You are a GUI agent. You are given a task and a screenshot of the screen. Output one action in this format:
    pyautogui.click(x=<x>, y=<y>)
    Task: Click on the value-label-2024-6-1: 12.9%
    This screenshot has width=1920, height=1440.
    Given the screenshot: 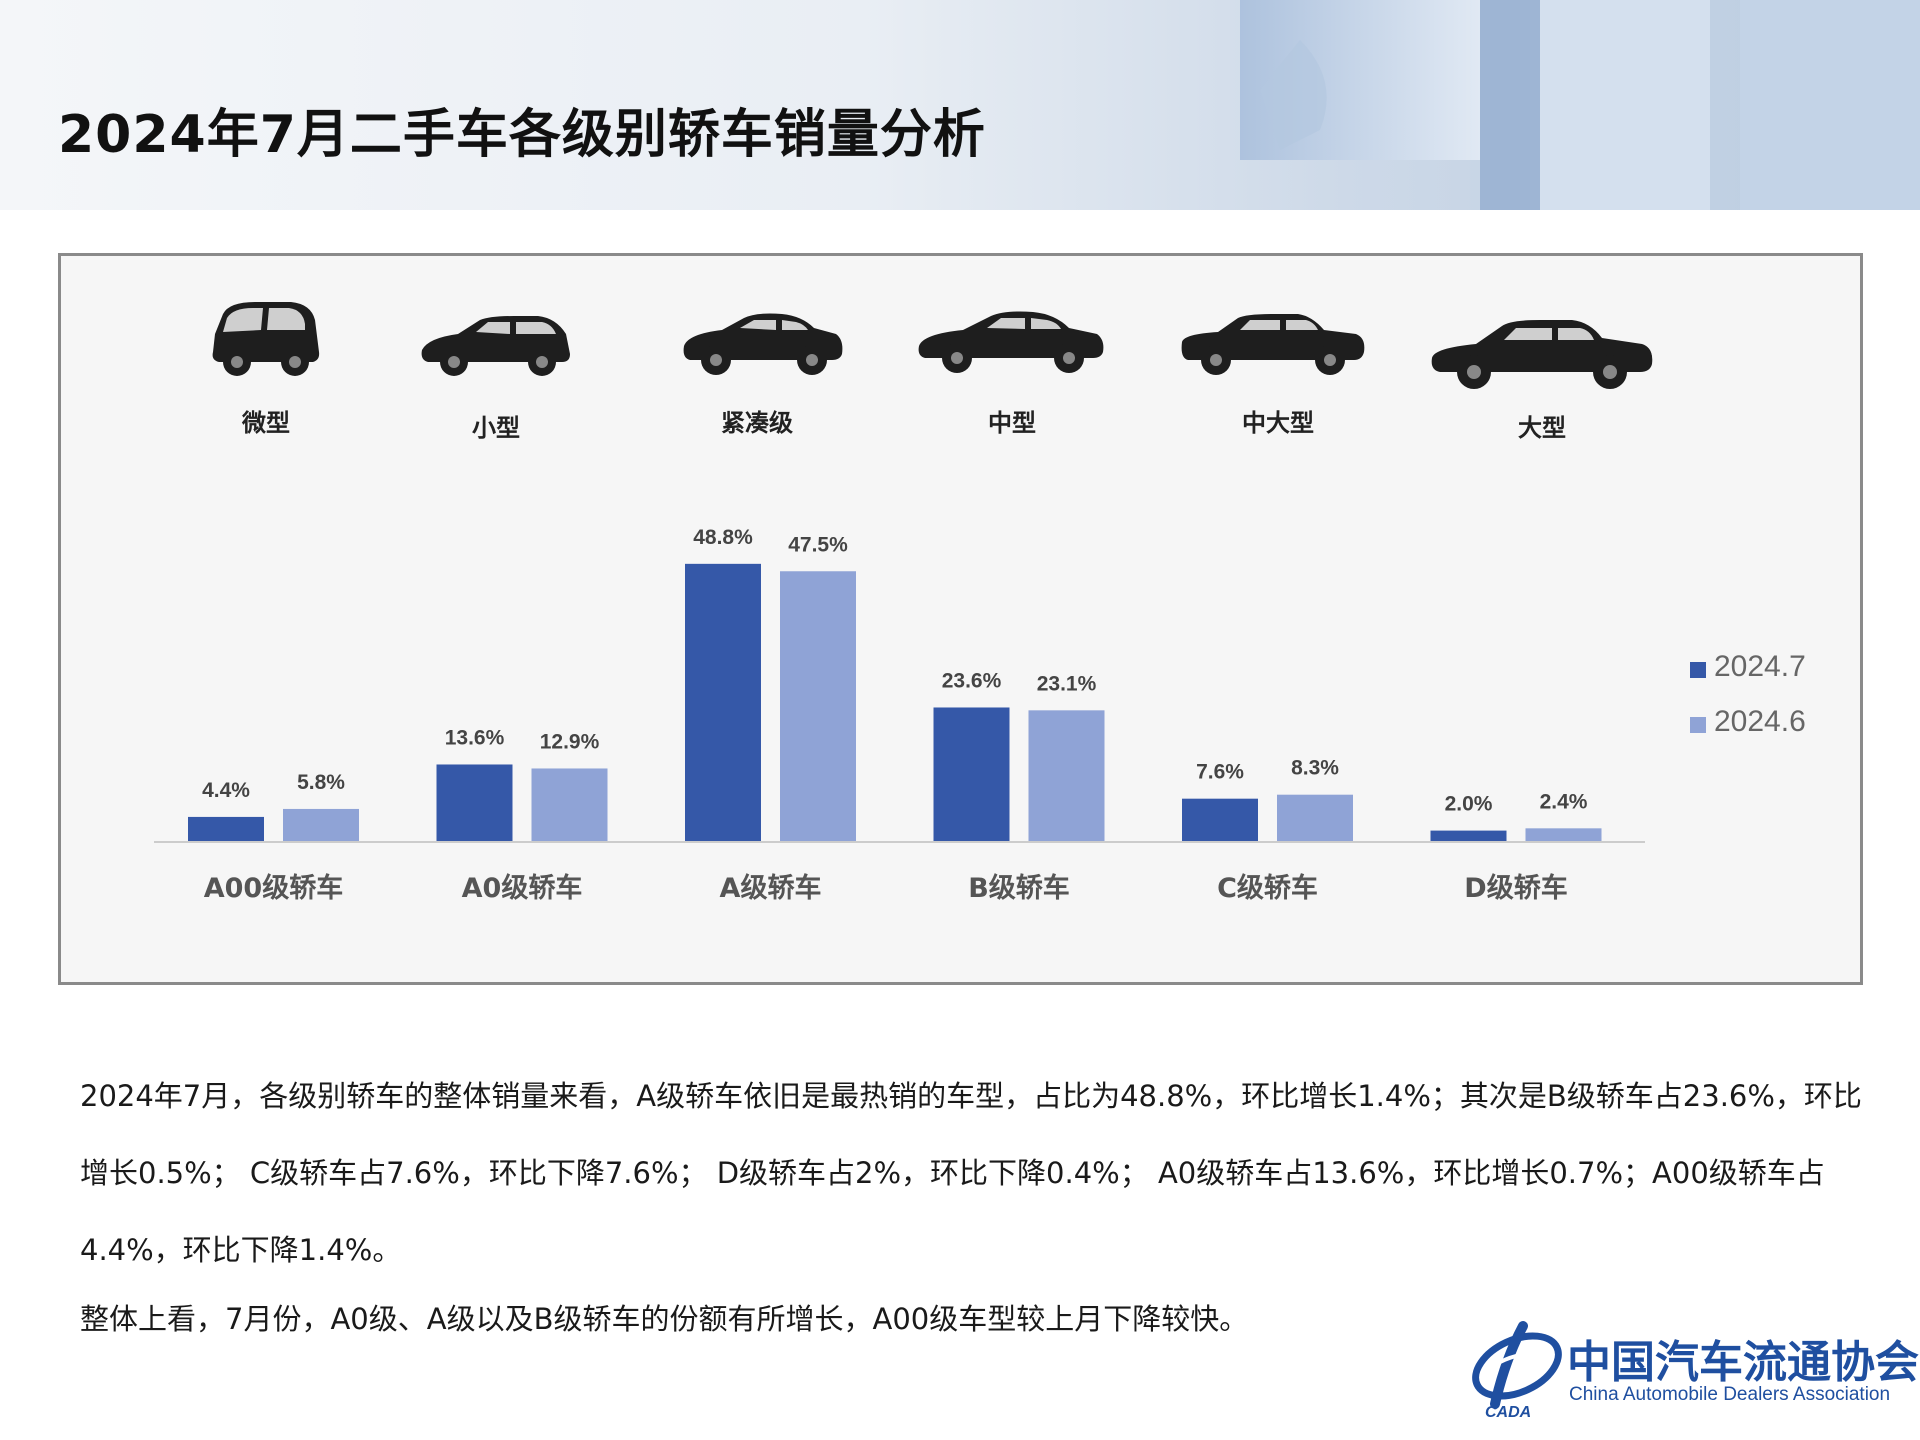 What is the action you would take?
    pyautogui.click(x=570, y=741)
    